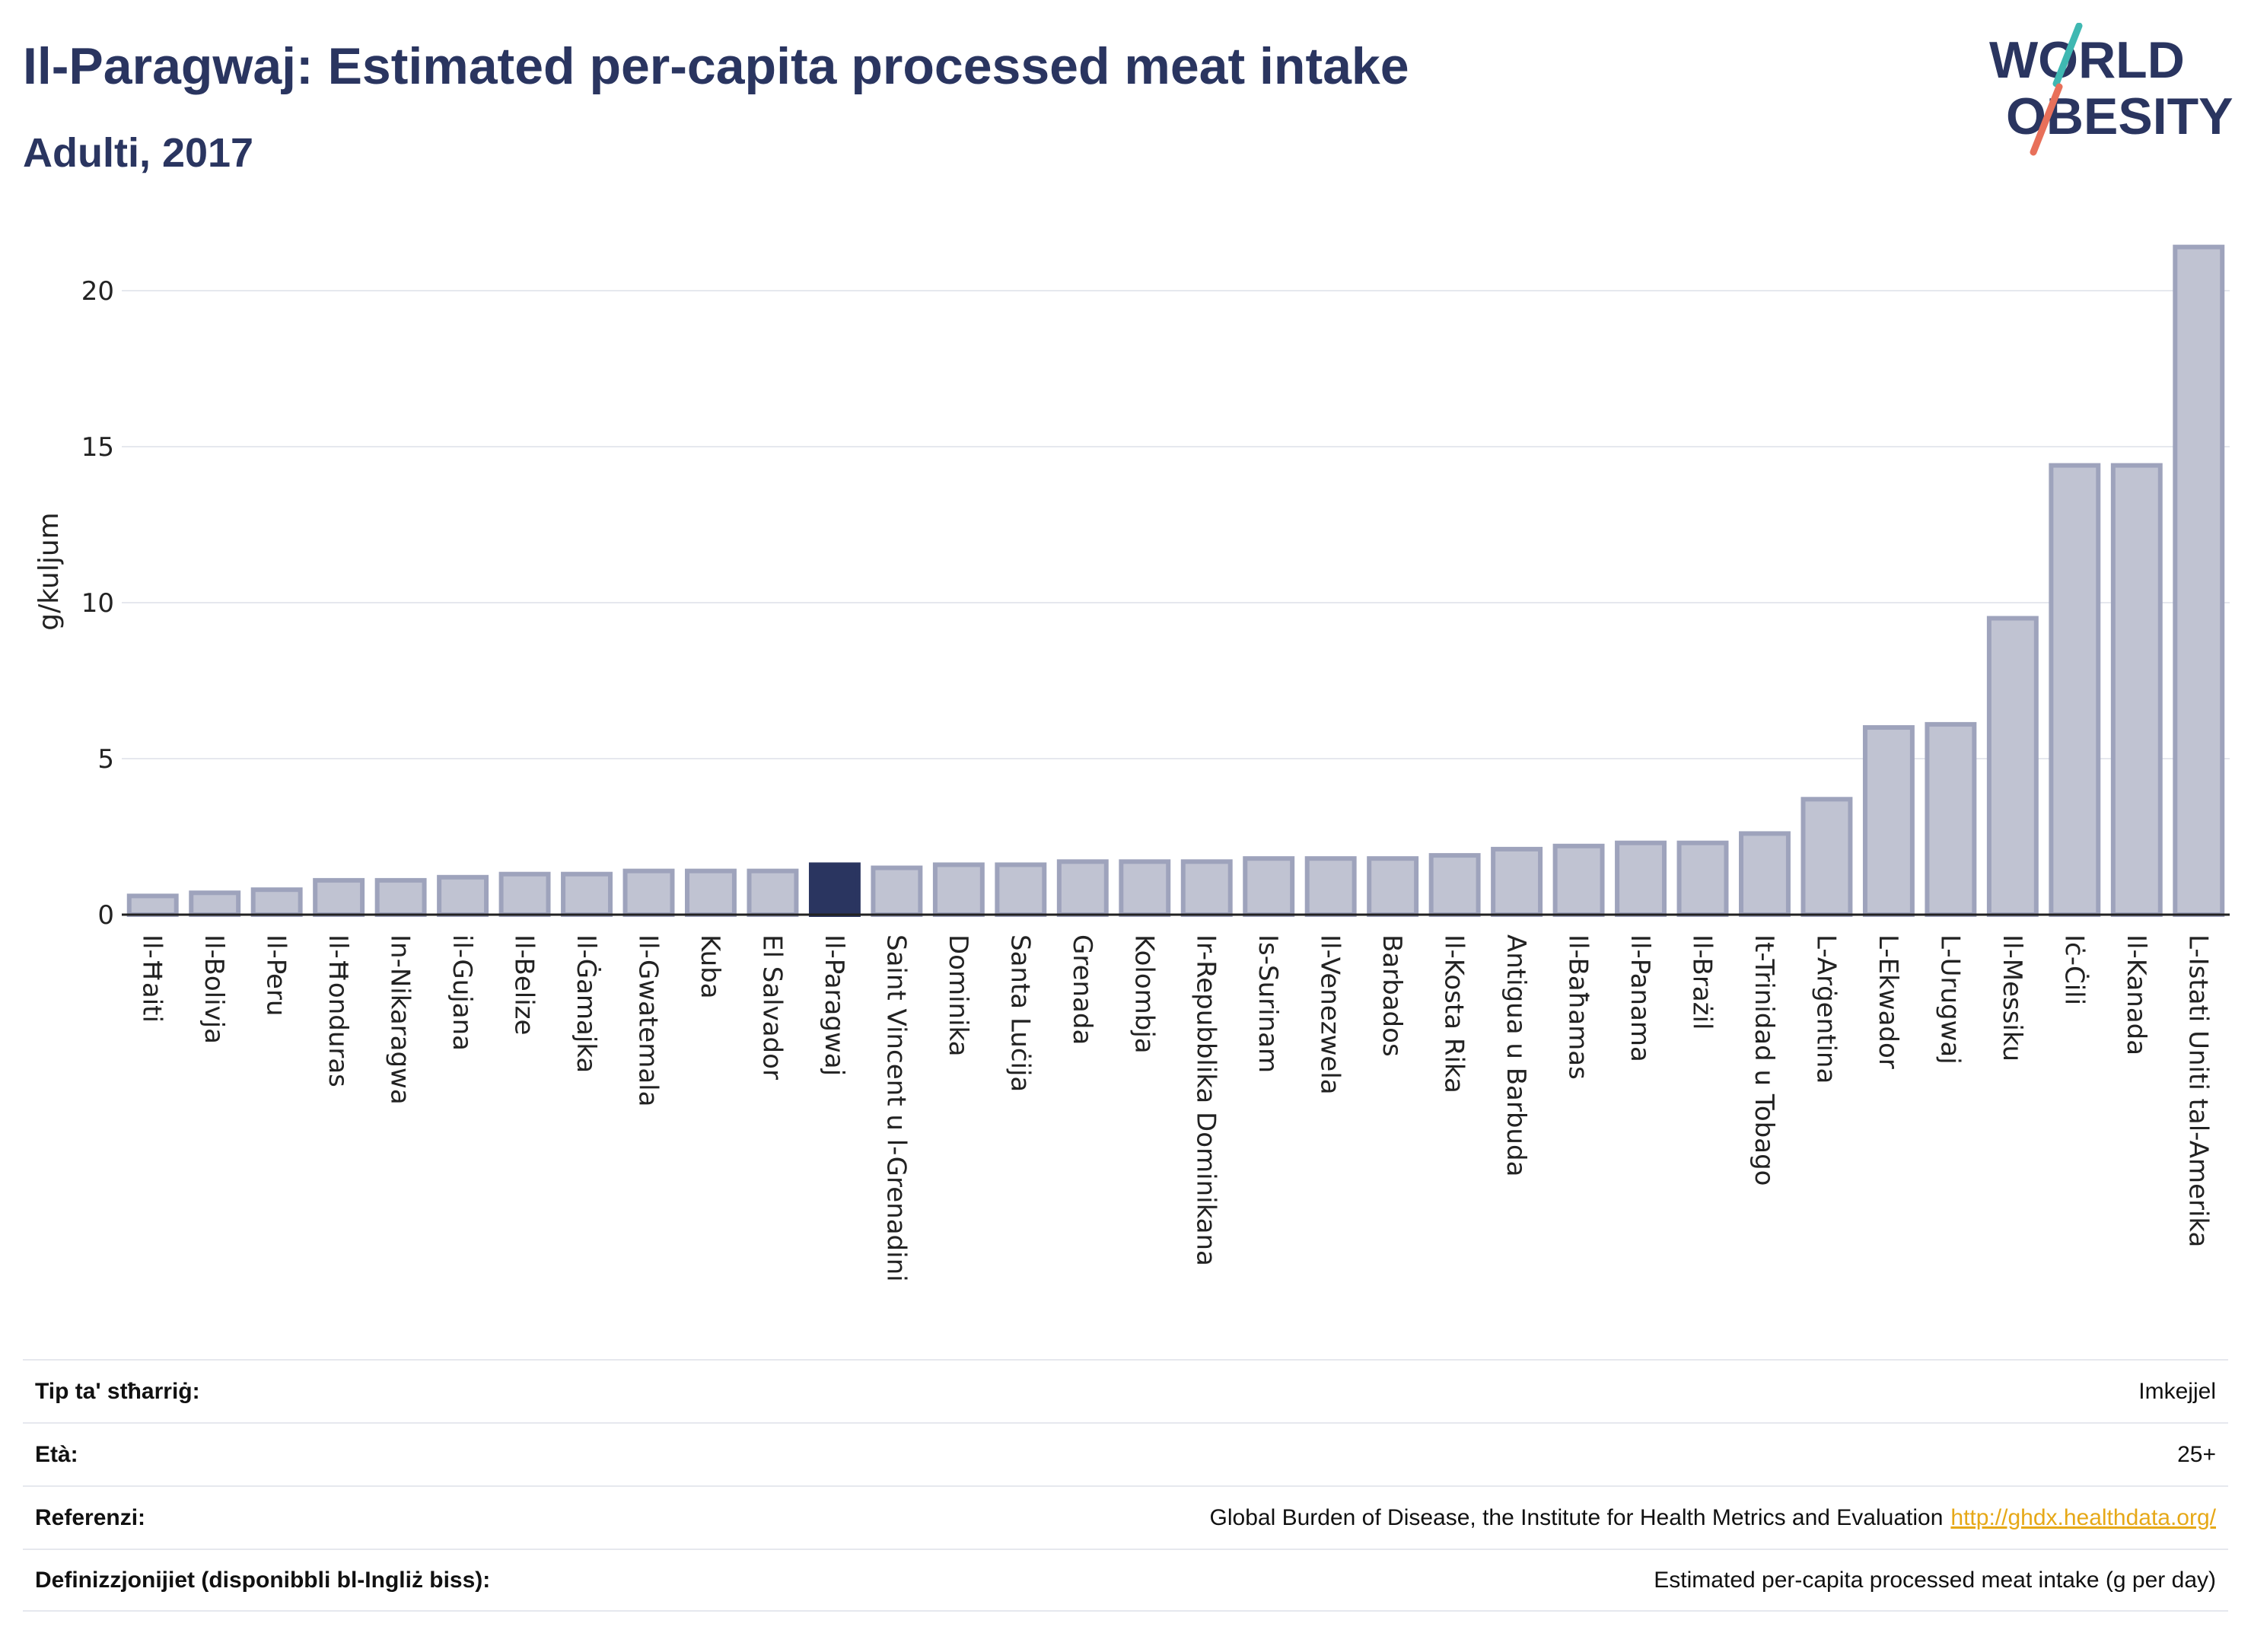 The width and height of the screenshot is (2251, 1652). What do you see at coordinates (1578, 1007) in the screenshot?
I see `x-category-label: Il-Baħamas` at bounding box center [1578, 1007].